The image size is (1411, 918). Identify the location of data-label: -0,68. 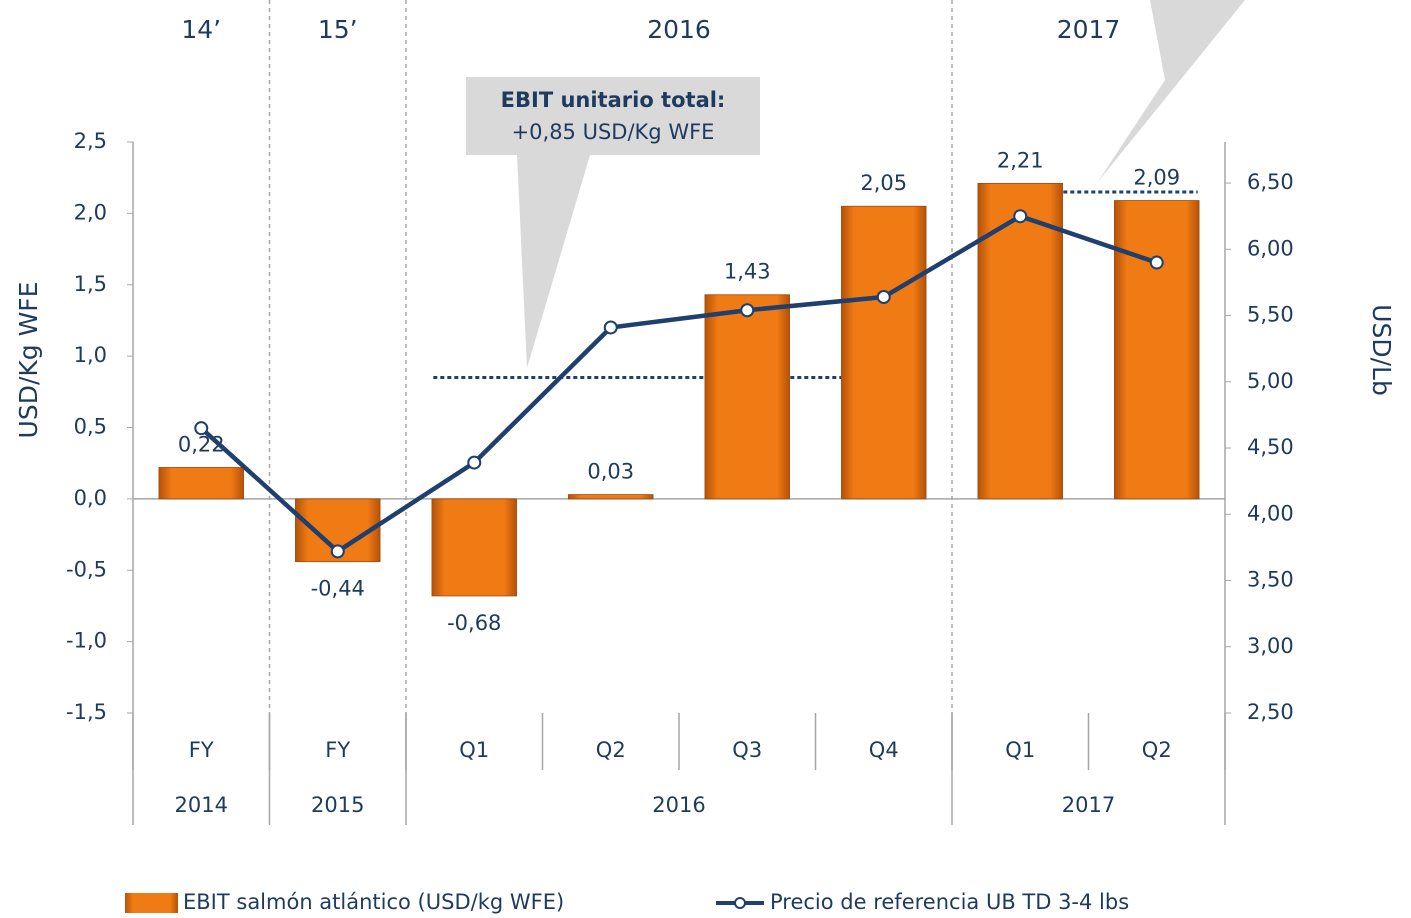
(474, 623).